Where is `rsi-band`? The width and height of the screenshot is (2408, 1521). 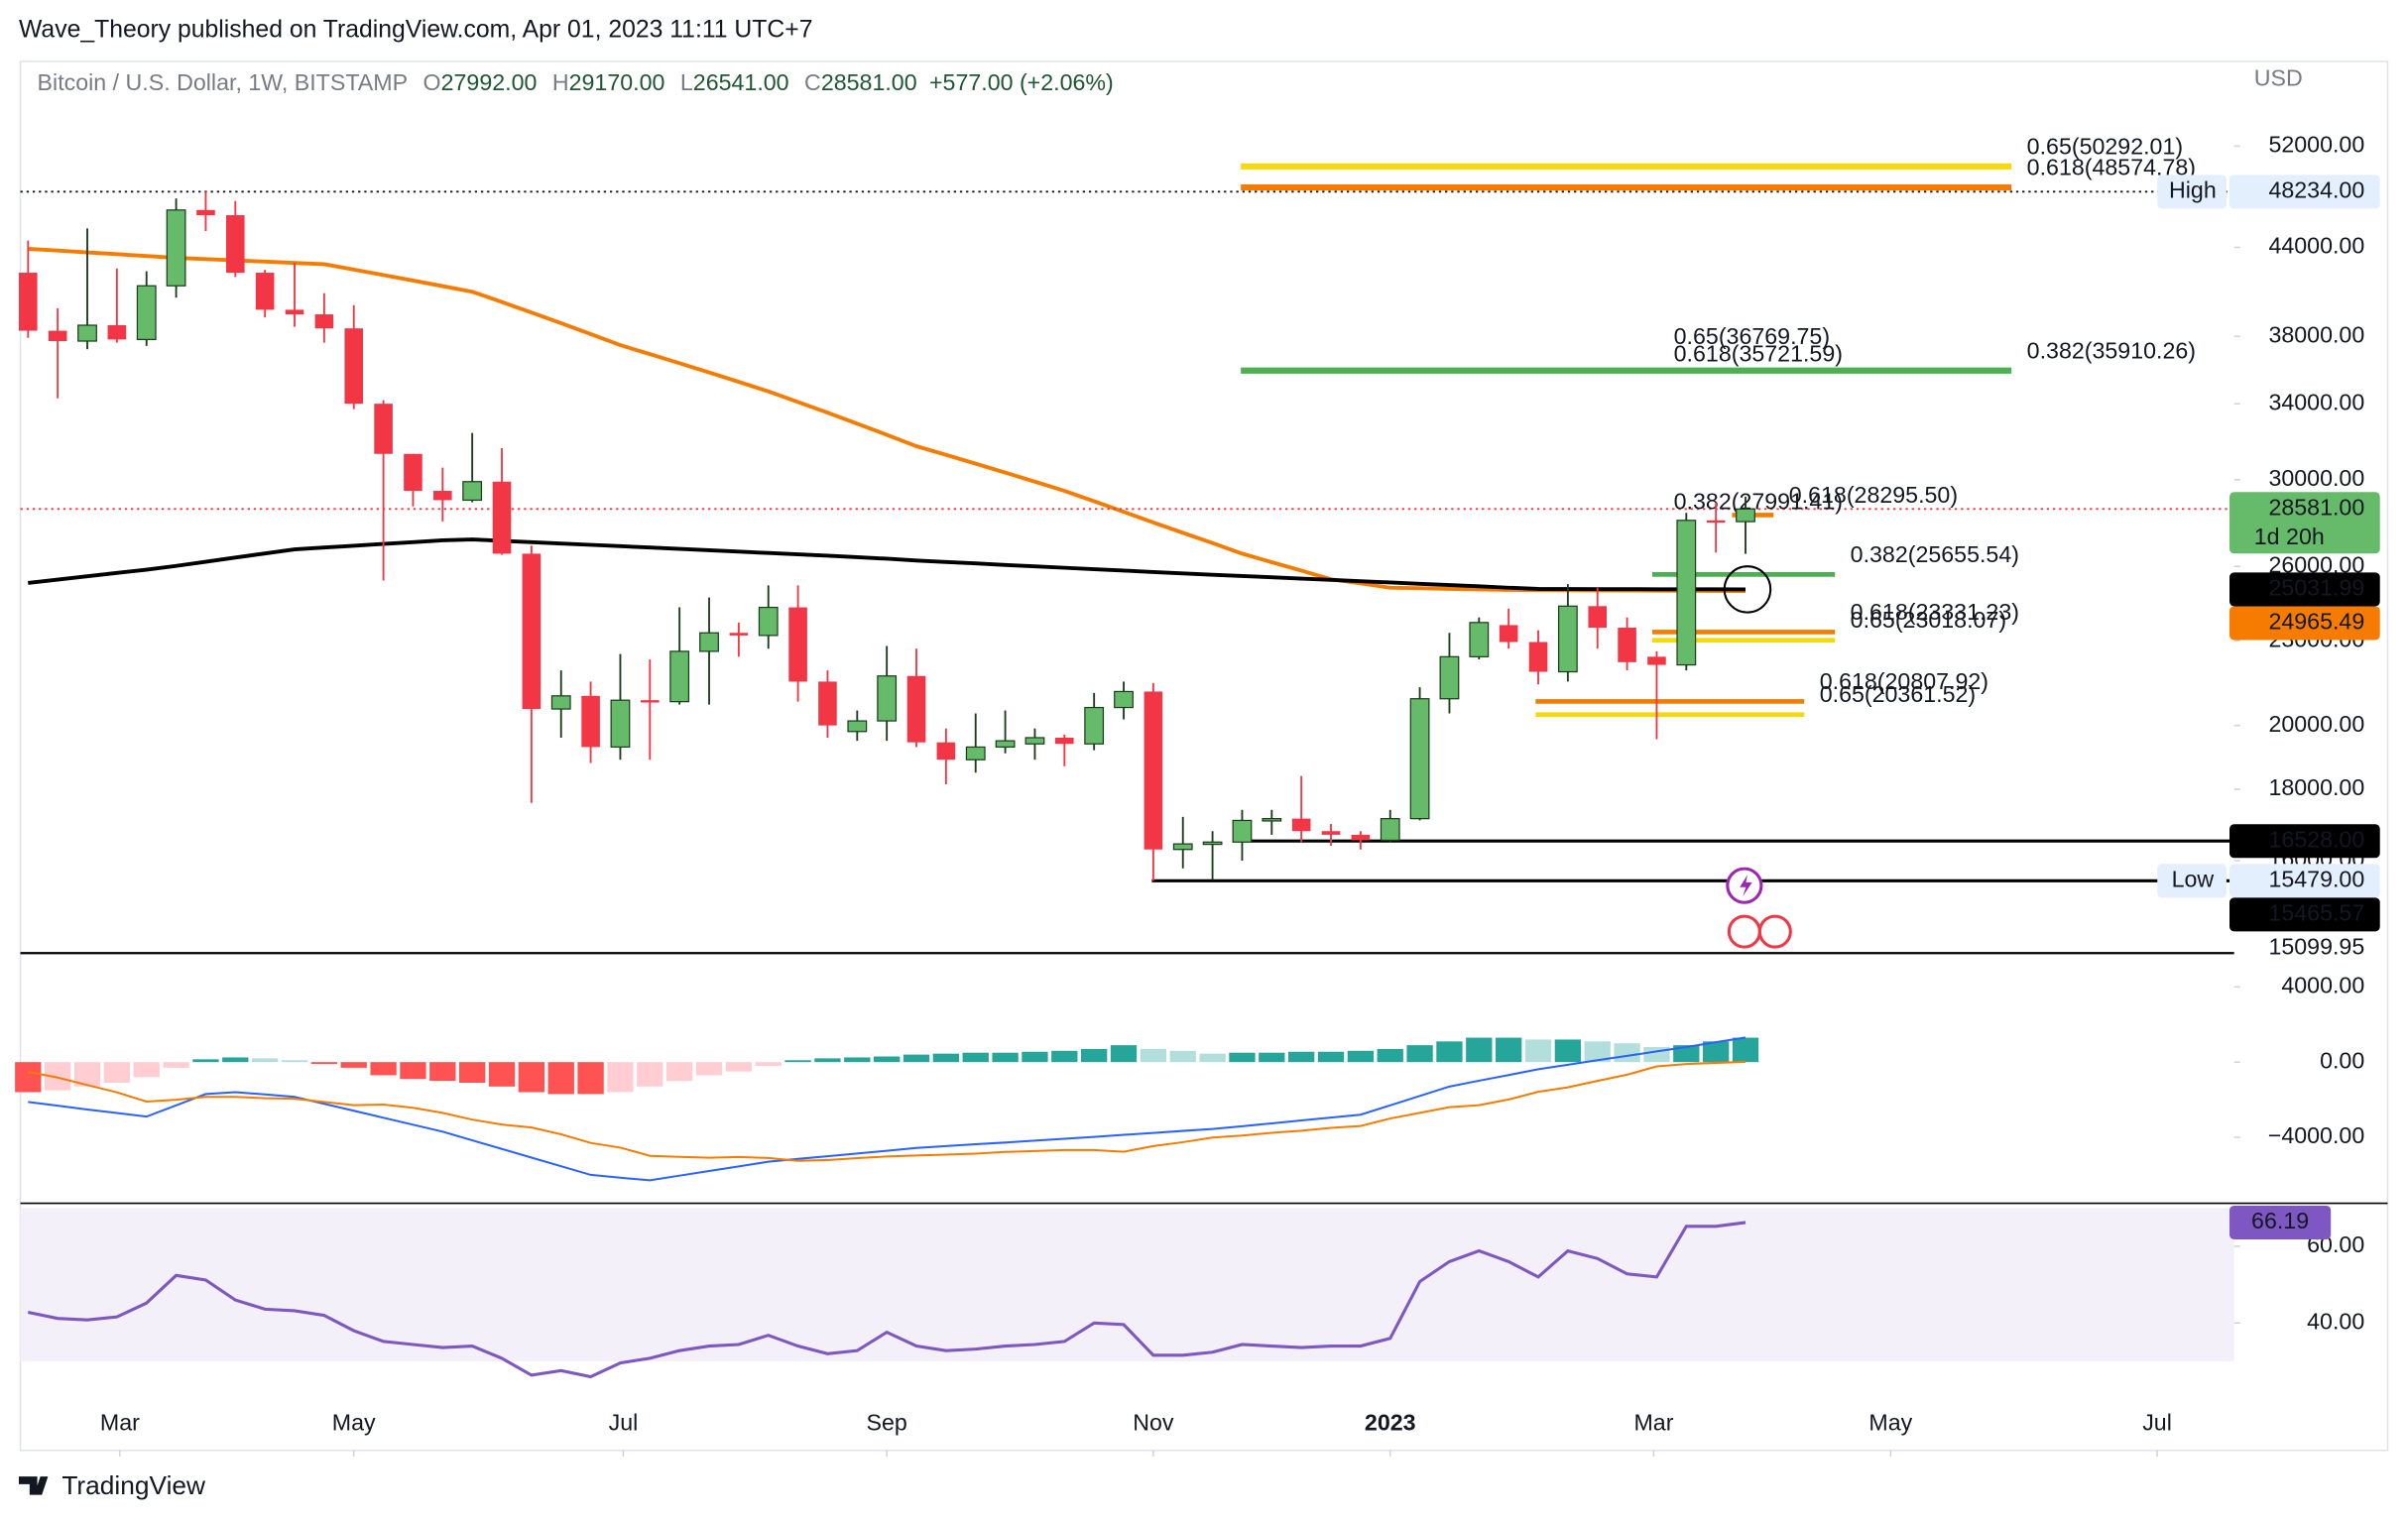 rsi-band is located at coordinates (1127, 1285).